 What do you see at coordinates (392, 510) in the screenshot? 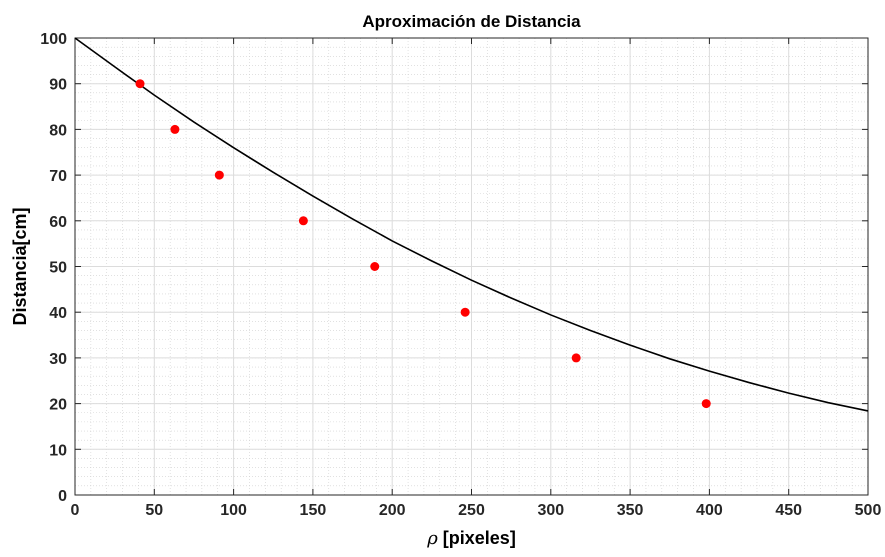
I see `x-tick-label: 200` at bounding box center [392, 510].